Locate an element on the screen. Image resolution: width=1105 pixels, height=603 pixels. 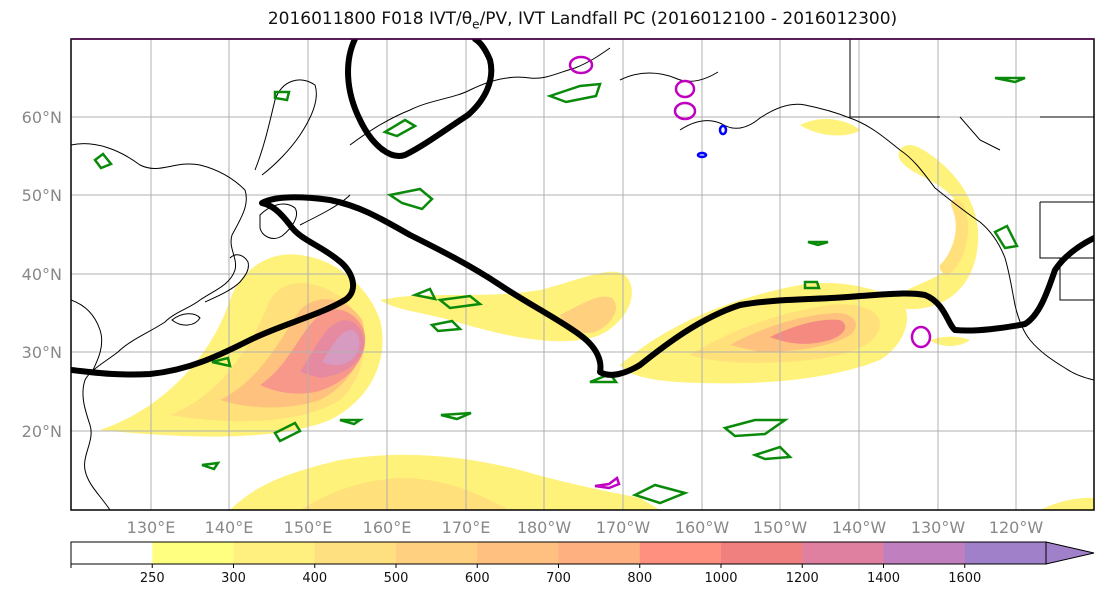
colorbar-tick-label: 400 is located at coordinates (314, 578).